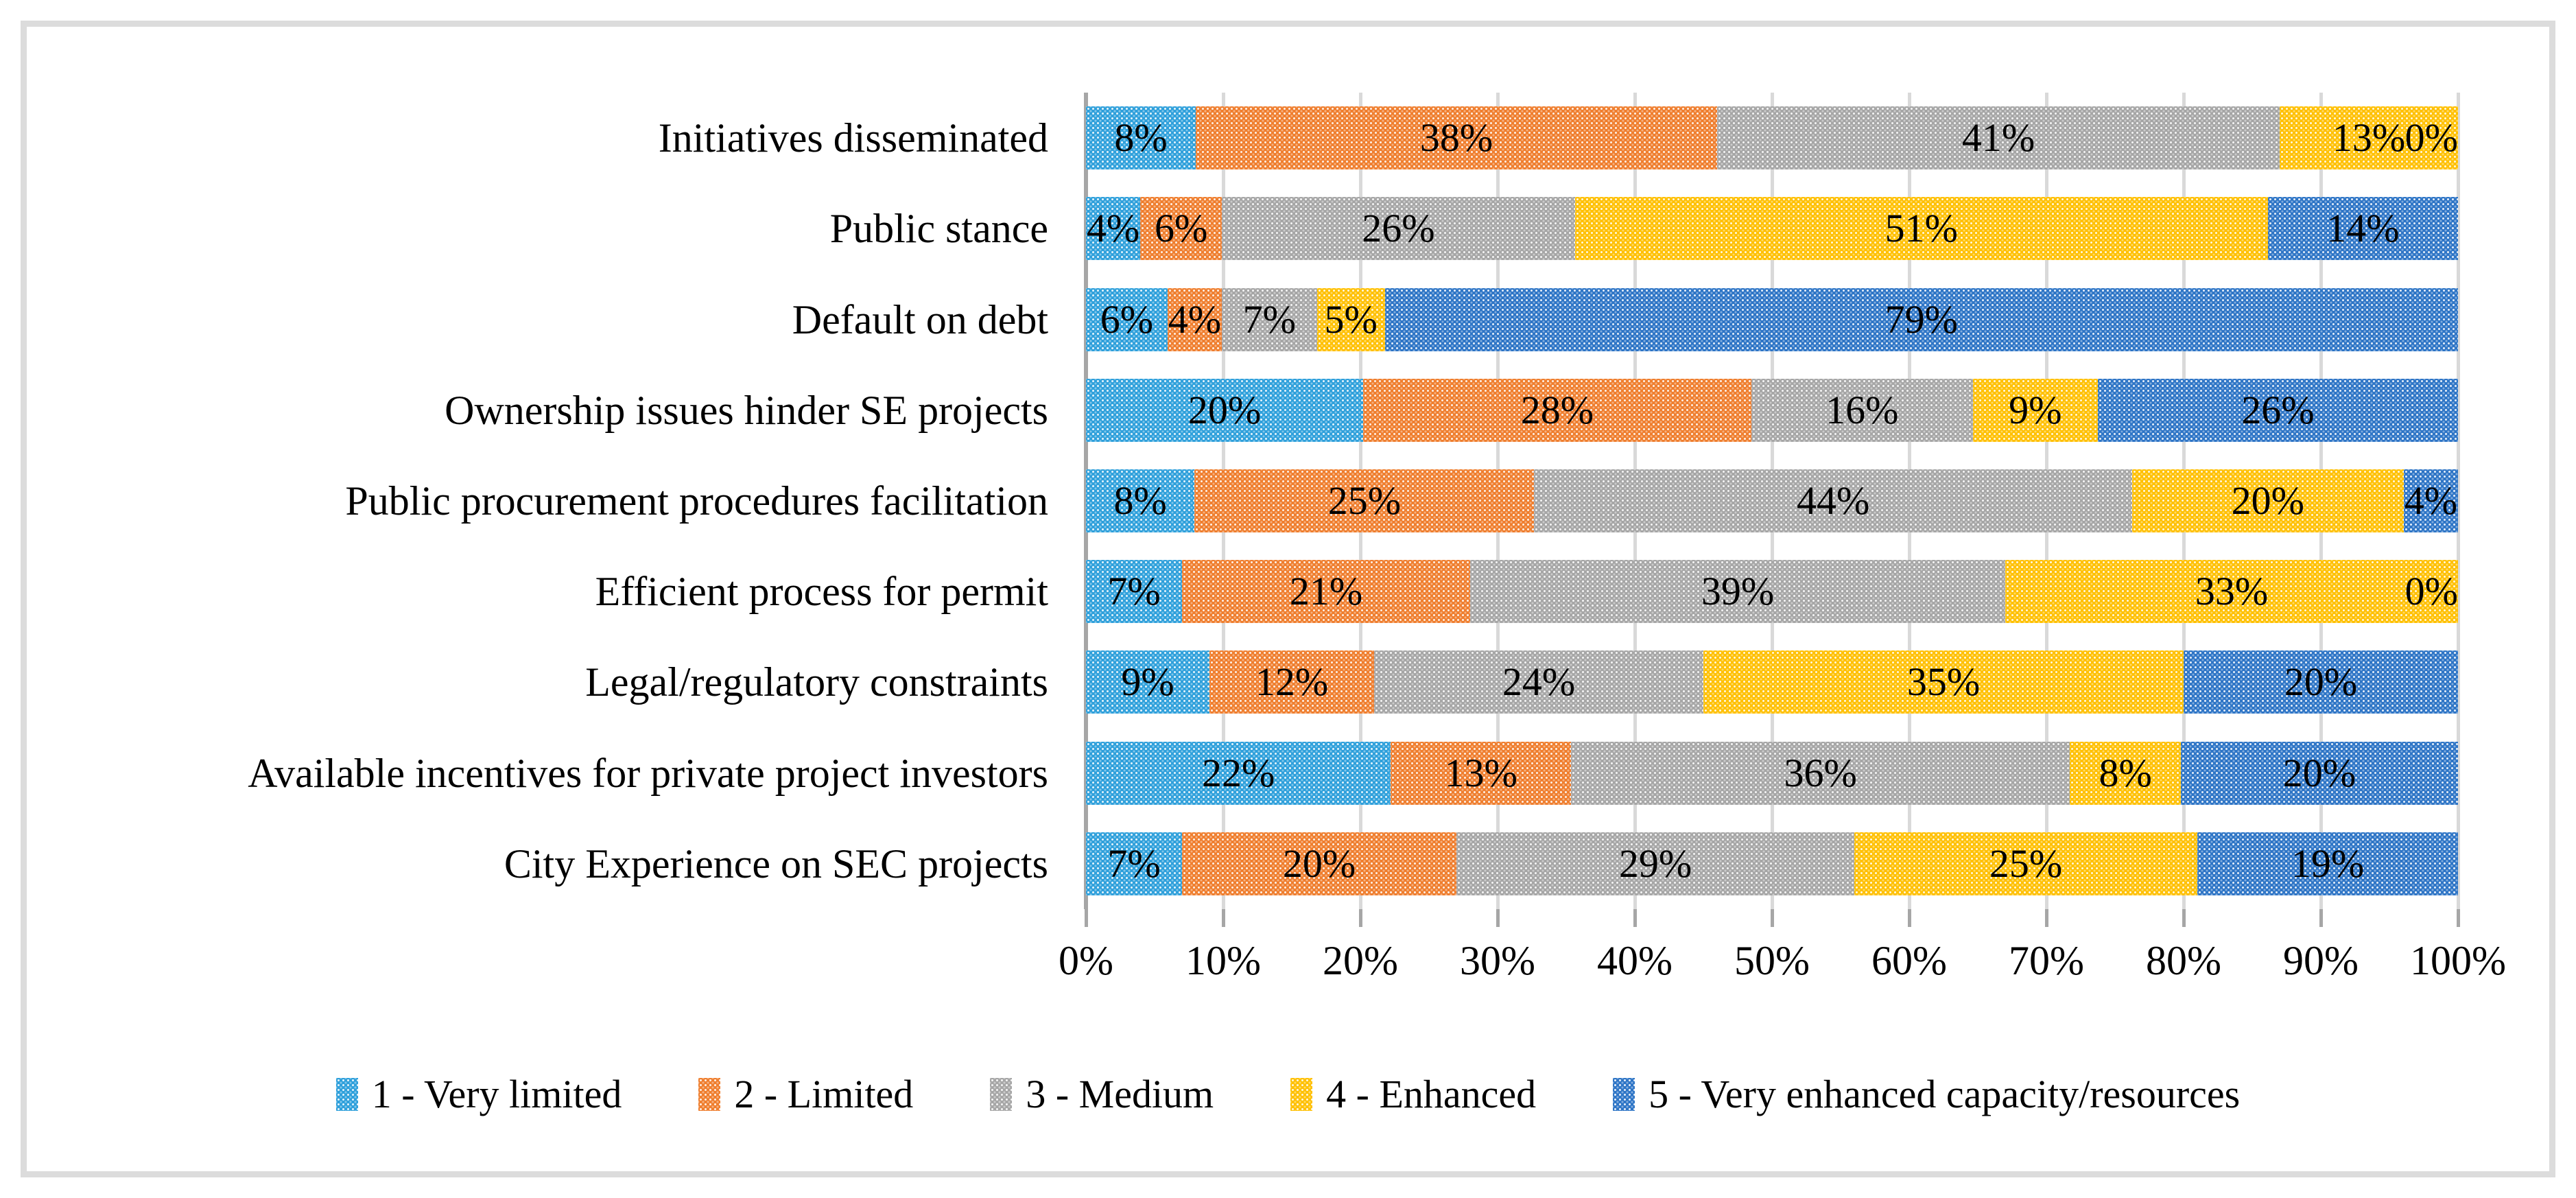 The width and height of the screenshot is (2576, 1198). I want to click on category-label: Default on debt, so click(920, 319).